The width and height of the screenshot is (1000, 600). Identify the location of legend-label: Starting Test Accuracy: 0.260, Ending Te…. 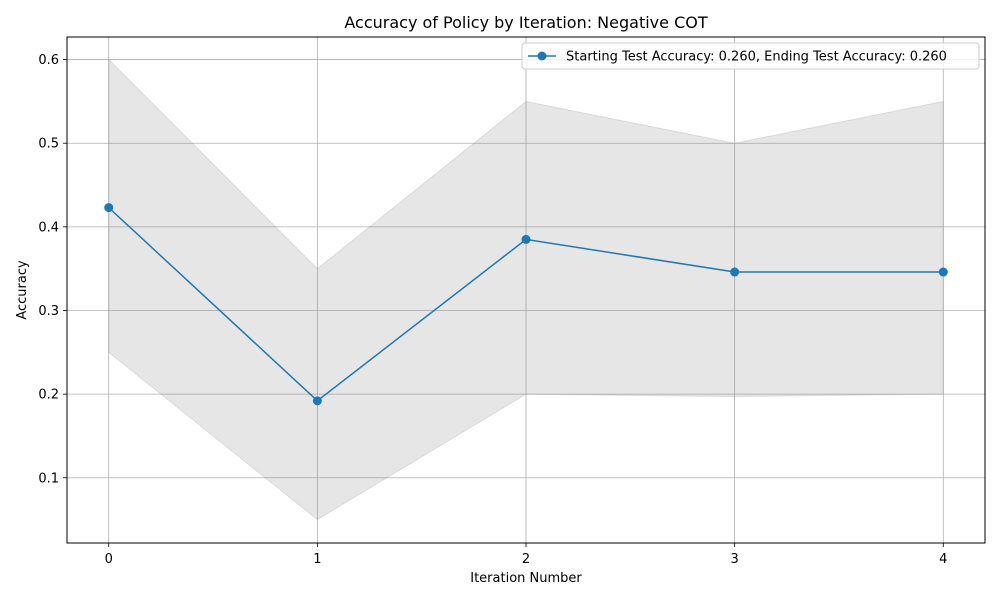
(756, 57).